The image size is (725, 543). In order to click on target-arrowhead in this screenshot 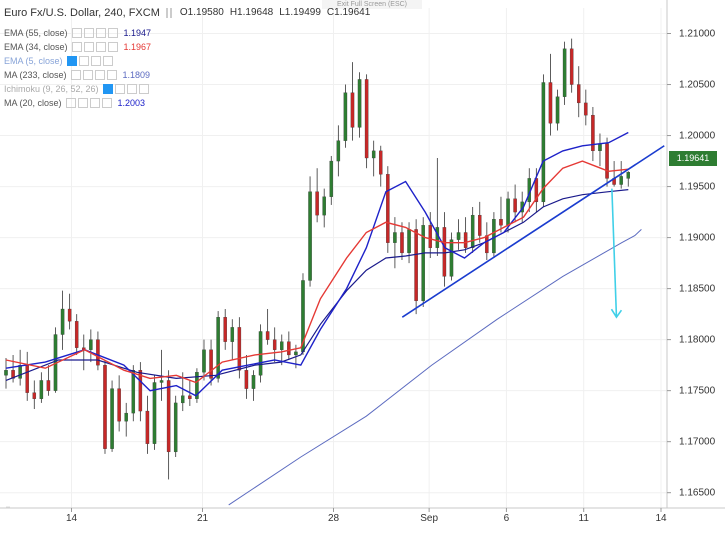, I will do `click(616, 313)`.